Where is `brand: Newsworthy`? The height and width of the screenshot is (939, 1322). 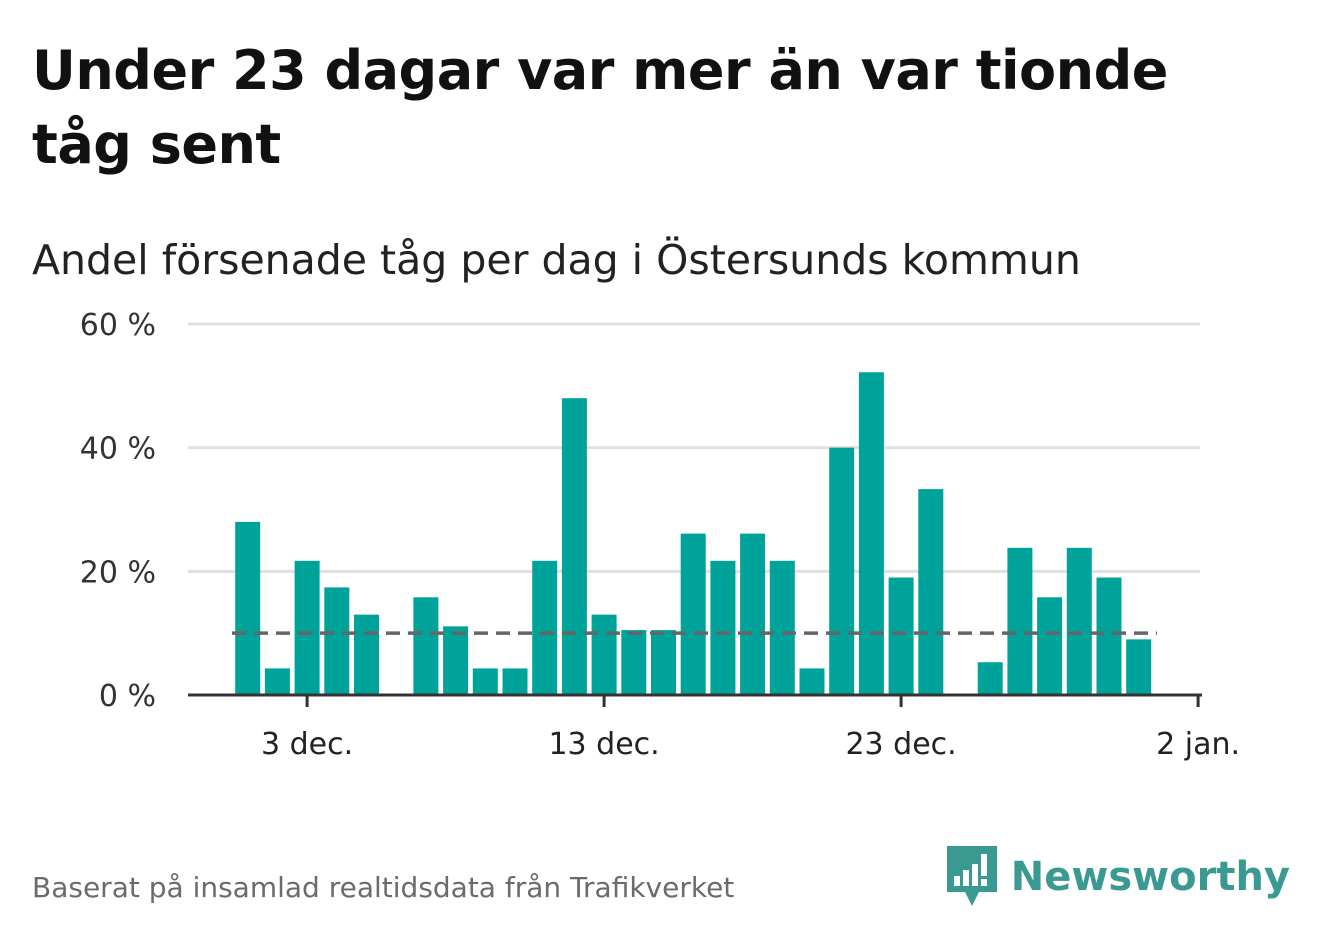 brand: Newsworthy is located at coordinates (1118, 877).